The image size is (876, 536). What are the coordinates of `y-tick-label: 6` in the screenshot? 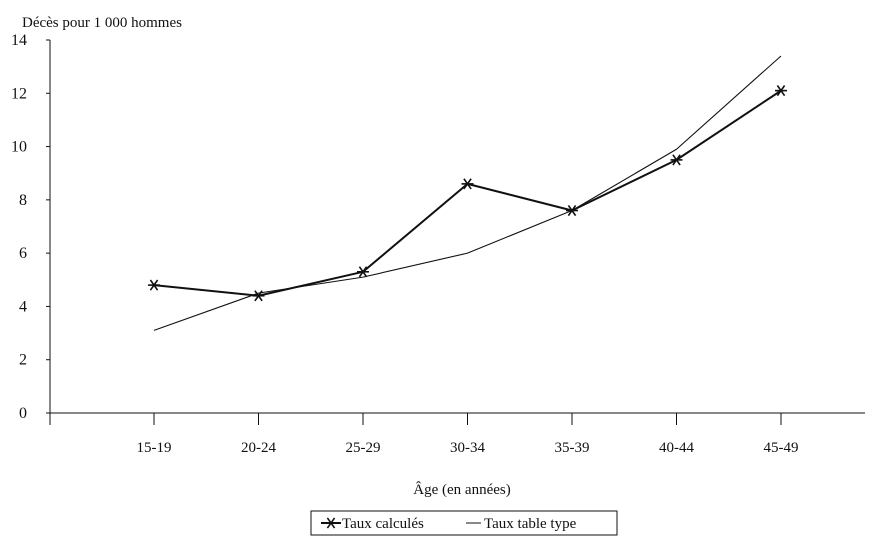 It's located at (23, 253).